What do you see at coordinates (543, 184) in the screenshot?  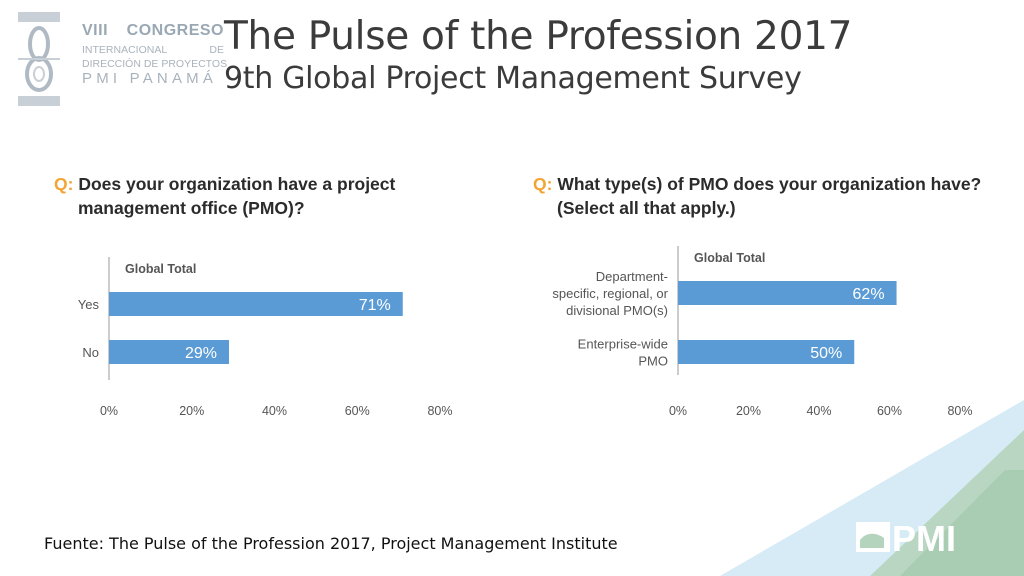 I see `chart2-question-prefix: Q:` at bounding box center [543, 184].